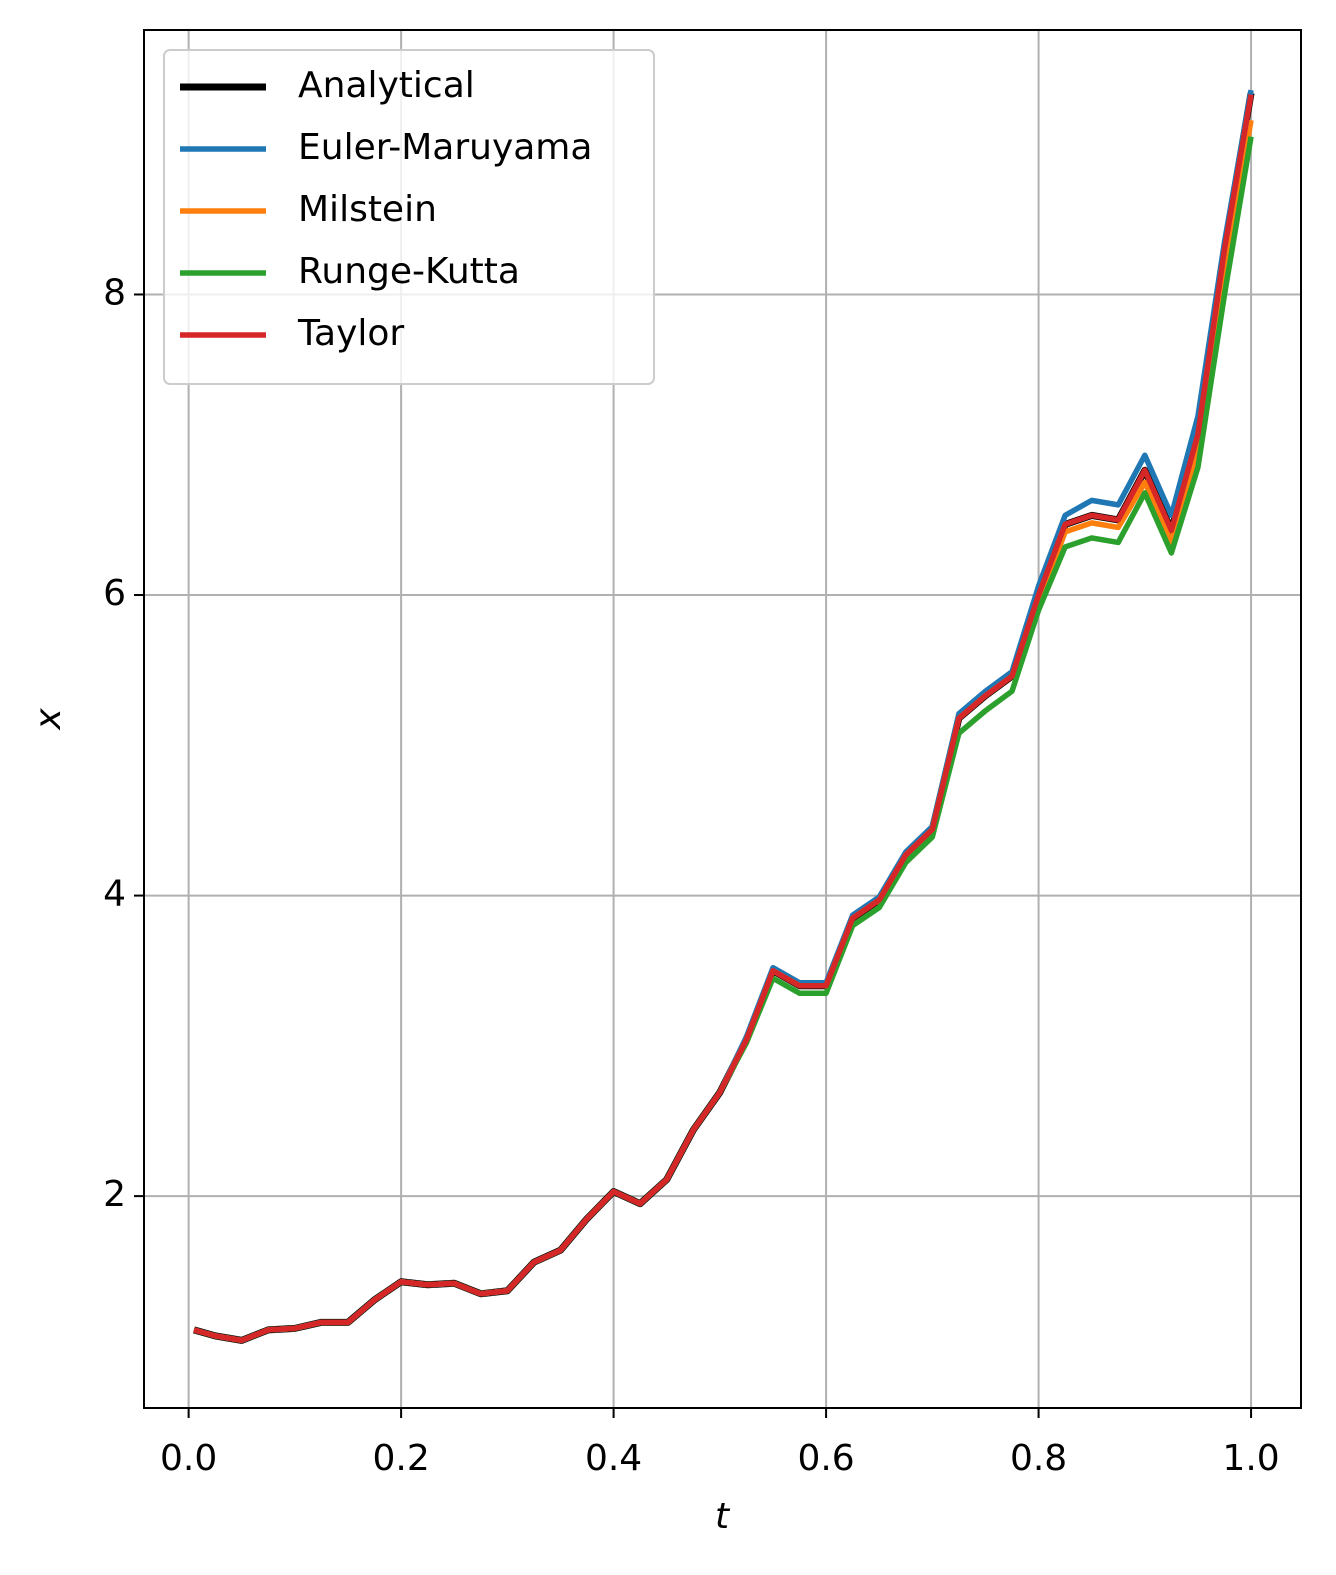  What do you see at coordinates (400, 1458) in the screenshot?
I see `x-tick-label: 0.2` at bounding box center [400, 1458].